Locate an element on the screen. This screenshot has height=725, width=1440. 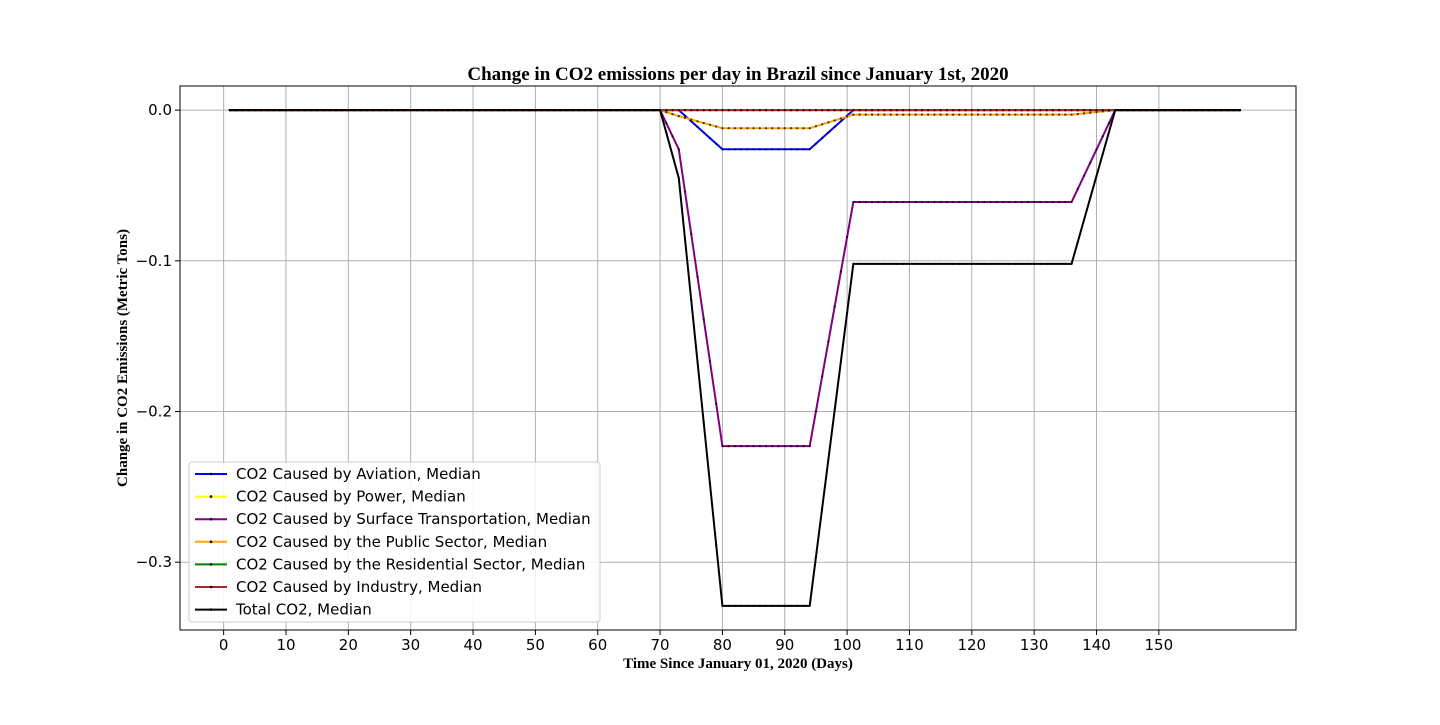
x-tick-label: 60 is located at coordinates (597, 645).